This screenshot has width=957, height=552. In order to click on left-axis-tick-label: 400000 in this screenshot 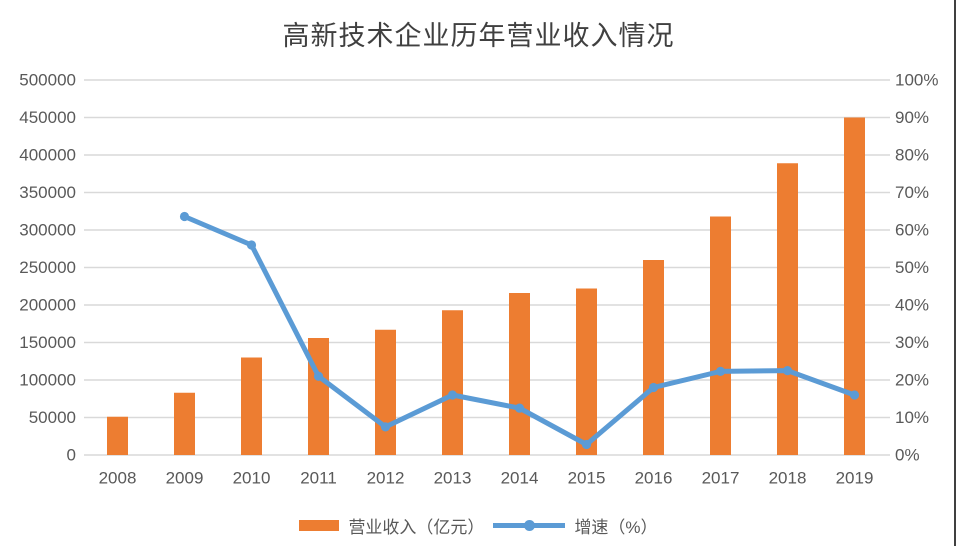, I will do `click(47, 155)`.